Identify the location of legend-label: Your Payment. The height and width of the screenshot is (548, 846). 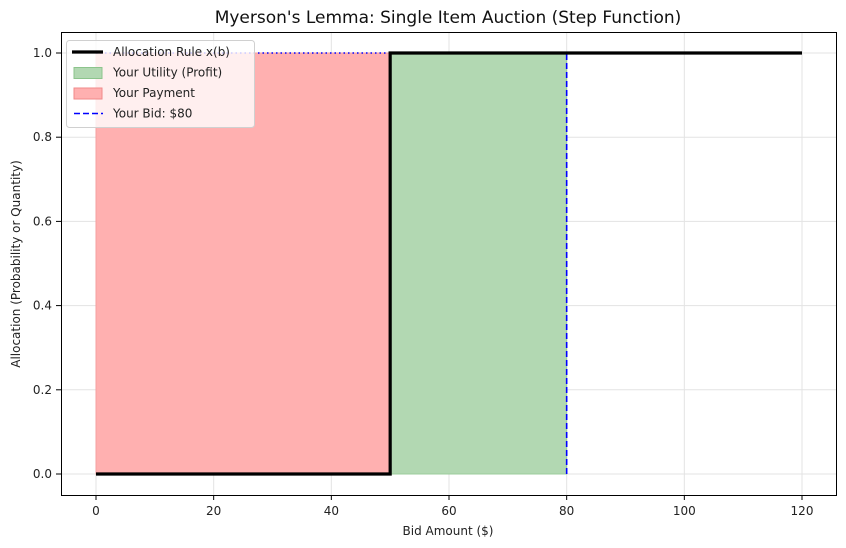
(153, 93).